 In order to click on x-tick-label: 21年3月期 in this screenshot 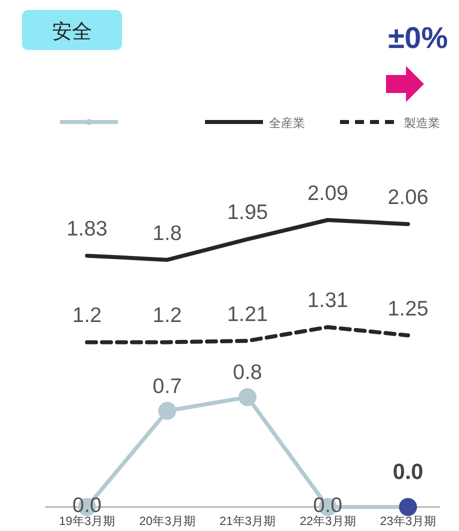, I will do `click(247, 521)`.